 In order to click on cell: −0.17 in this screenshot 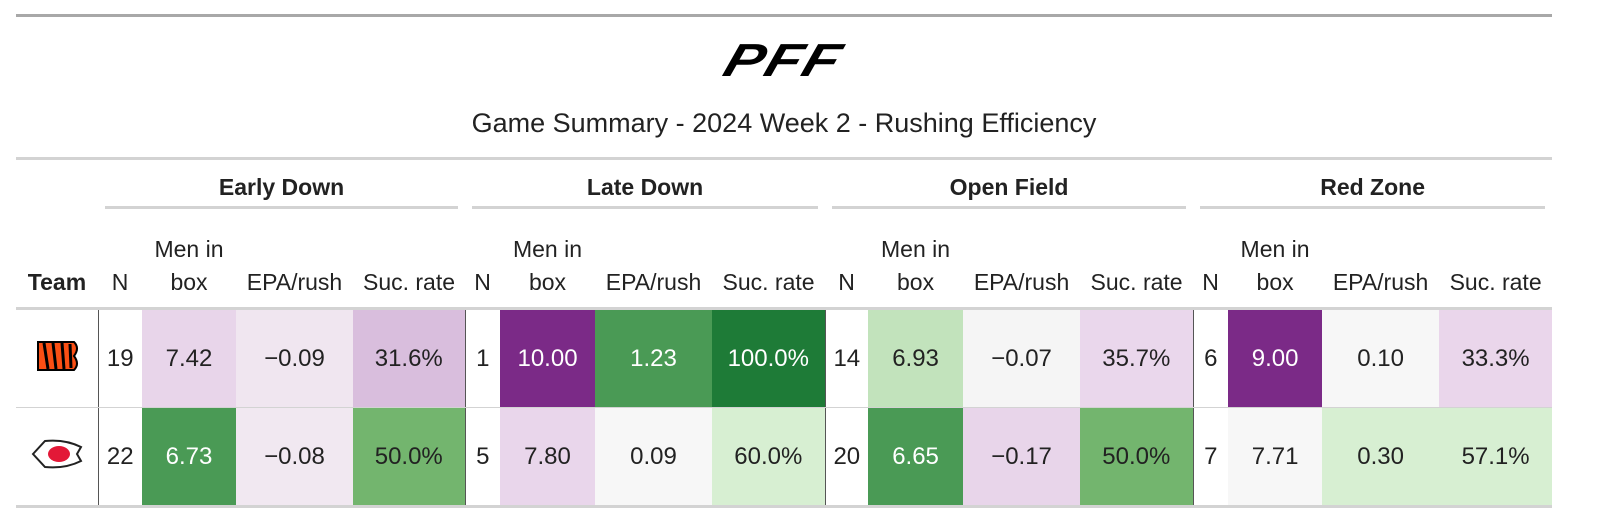, I will do `click(1022, 457)`.